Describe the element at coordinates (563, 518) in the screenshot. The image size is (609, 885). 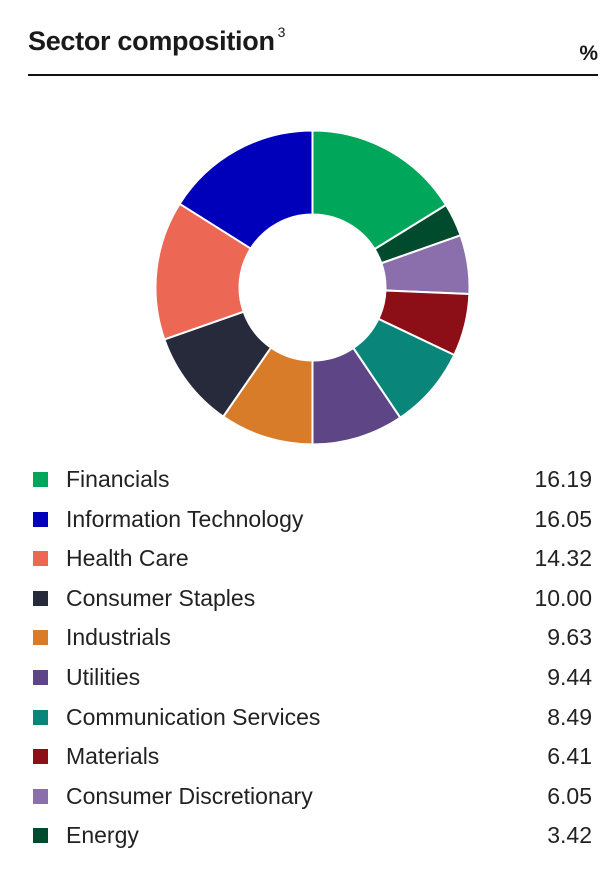
I see `legend-value: 16.05` at that location.